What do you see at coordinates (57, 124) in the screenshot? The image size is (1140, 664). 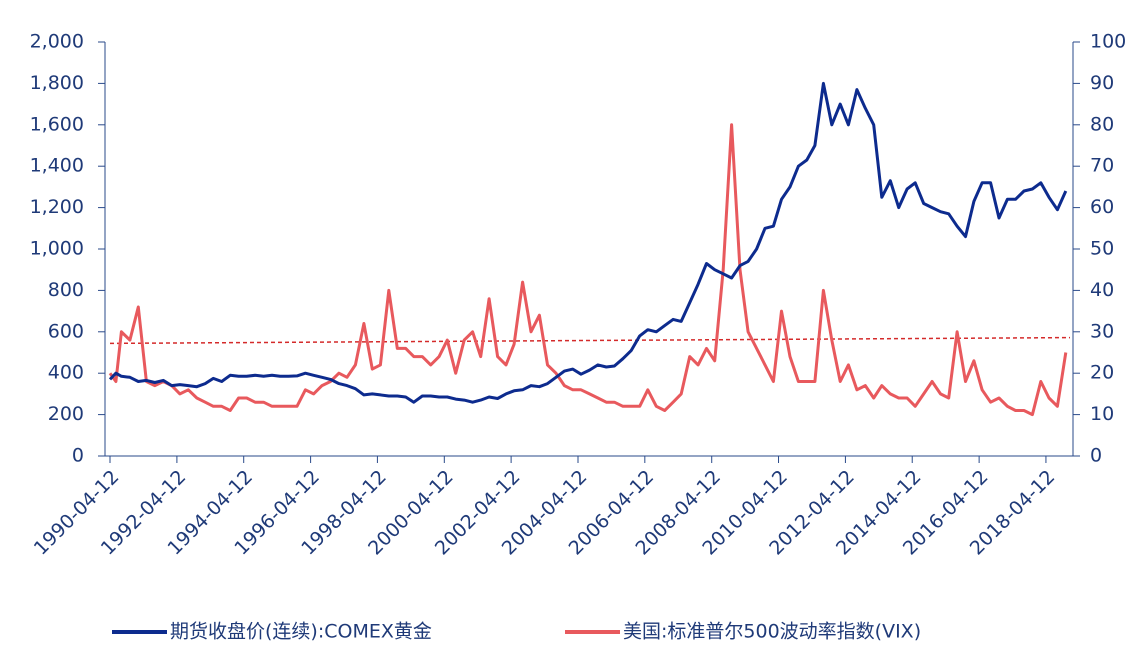 I see `y-tick-label: 1,600` at bounding box center [57, 124].